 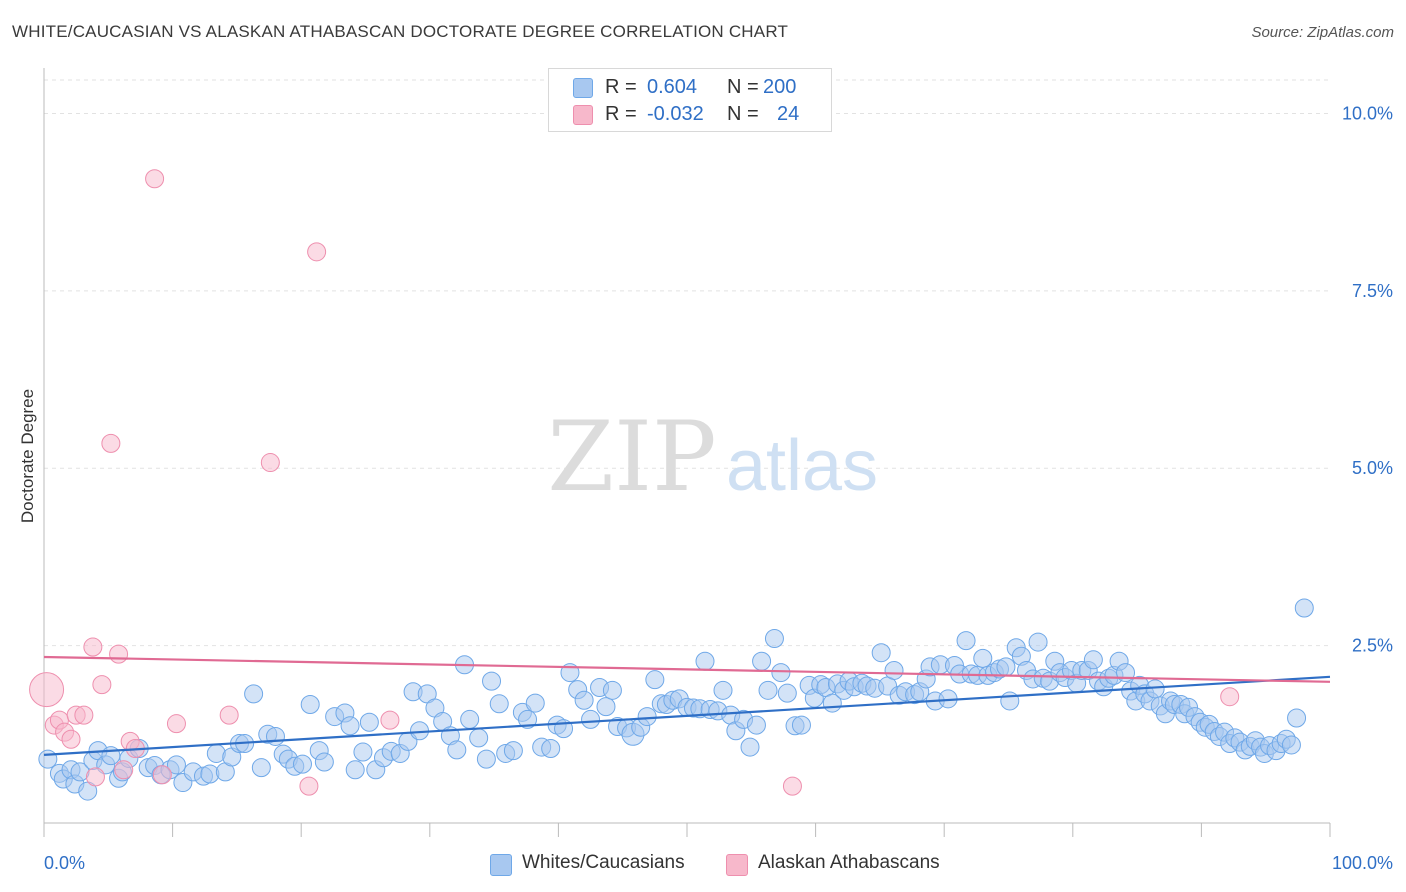 I want to click on series-legend: Whites/Caucasians Alaskan Athabascans, so click(x=703, y=865).